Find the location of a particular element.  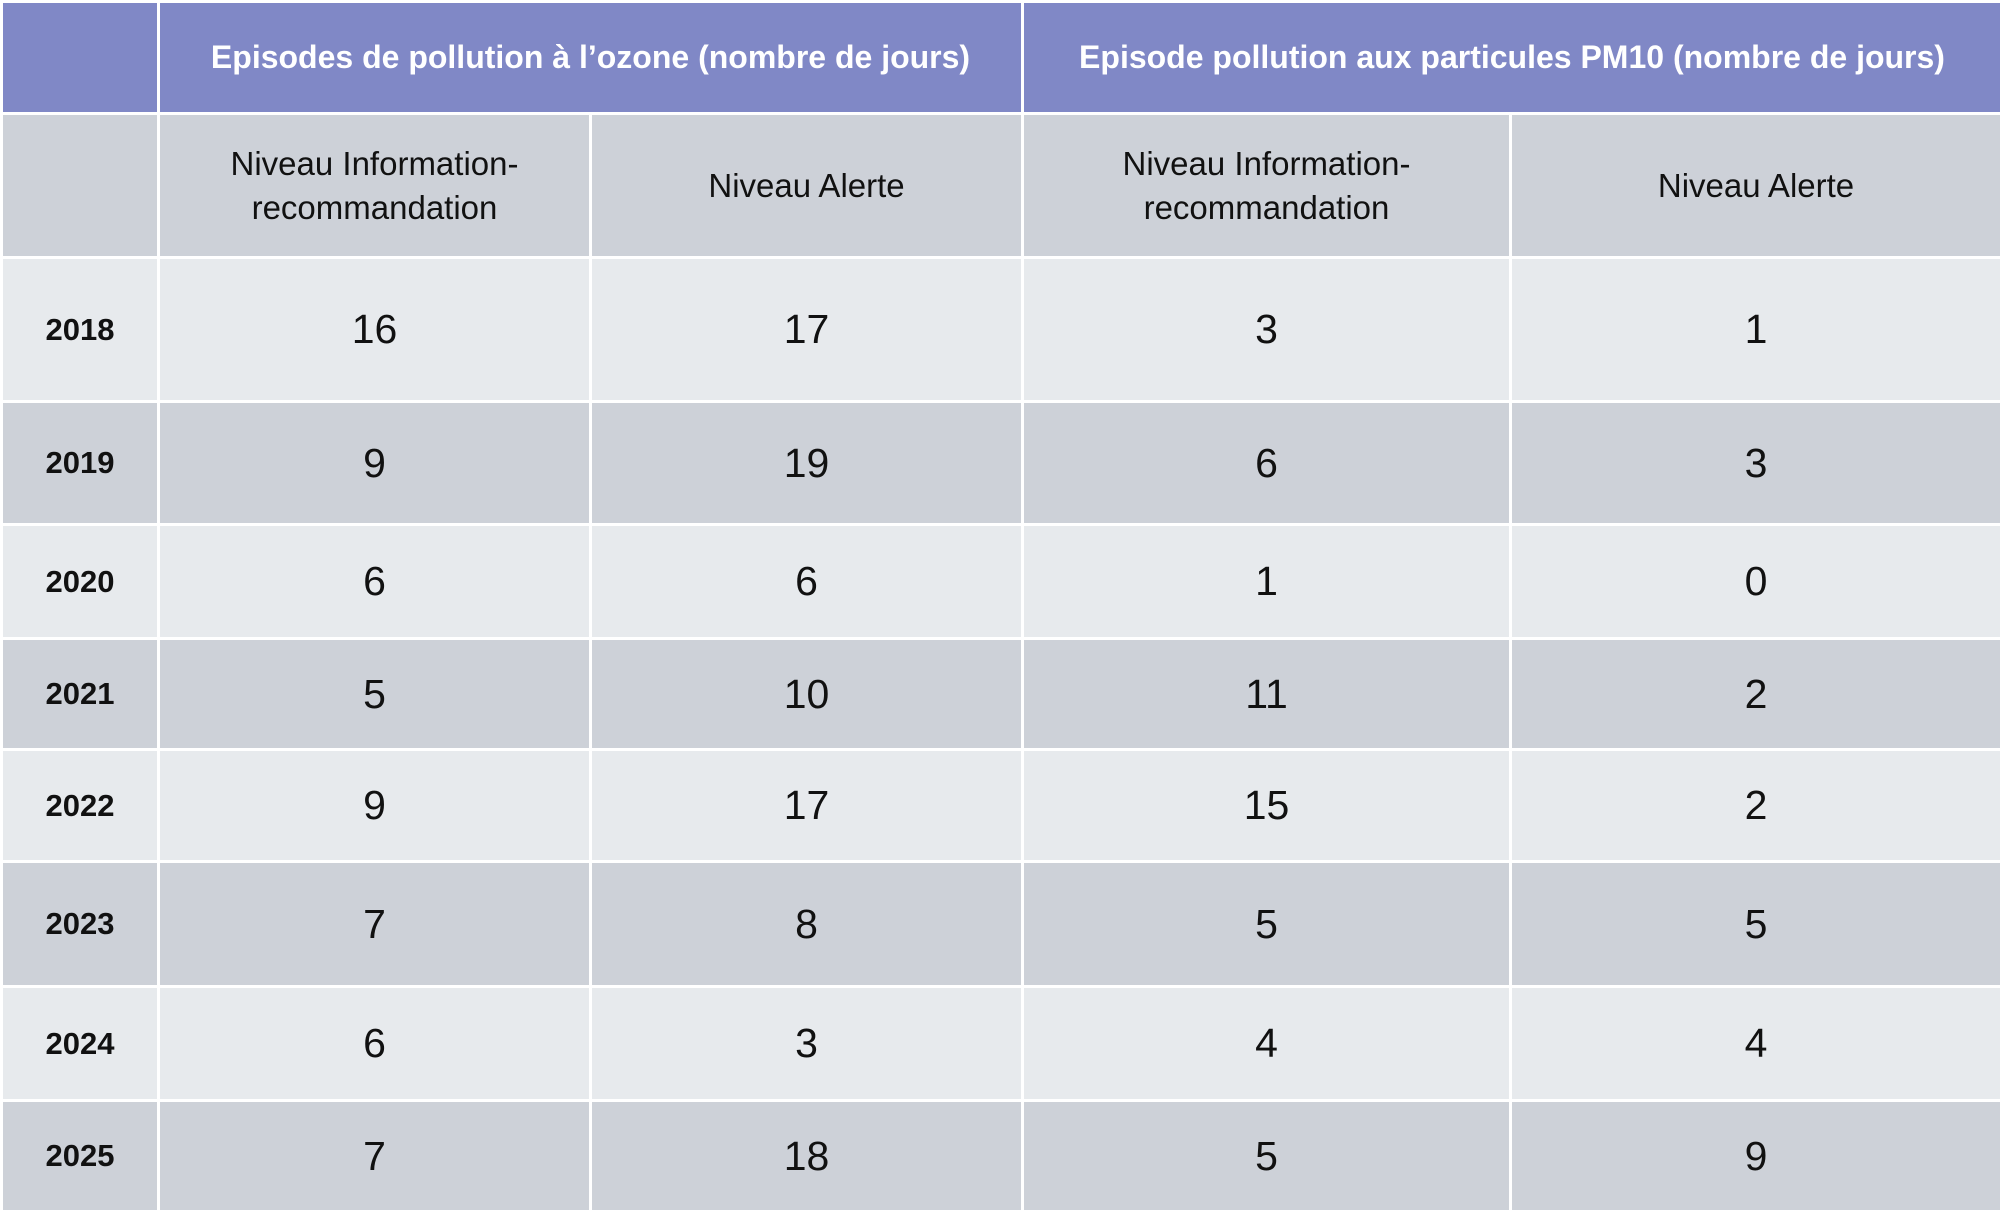

year-cell: 2020 is located at coordinates (80, 582).